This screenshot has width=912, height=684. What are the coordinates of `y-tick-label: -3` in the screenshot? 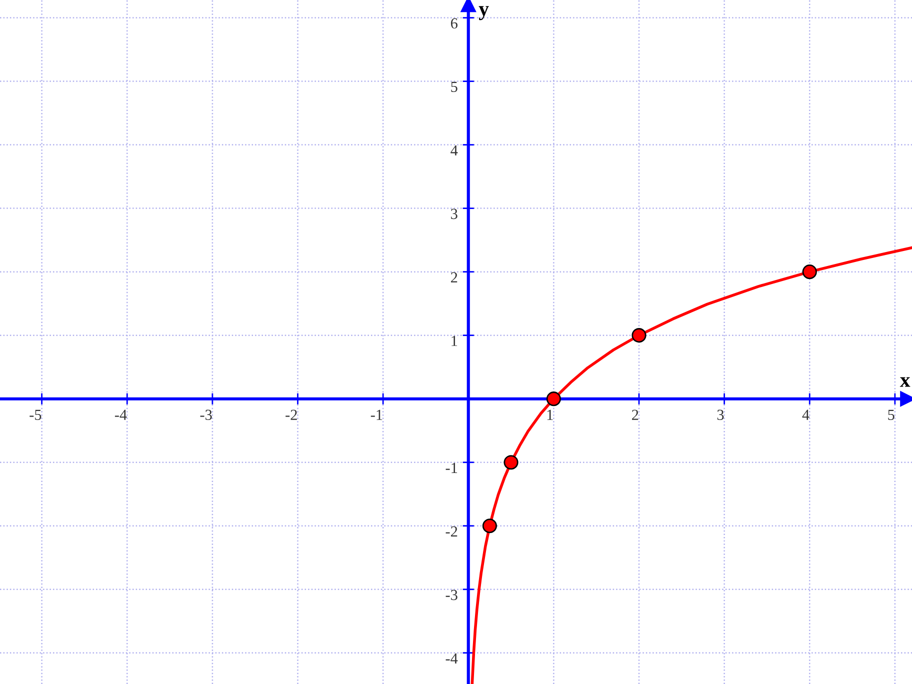 It's located at (452, 595).